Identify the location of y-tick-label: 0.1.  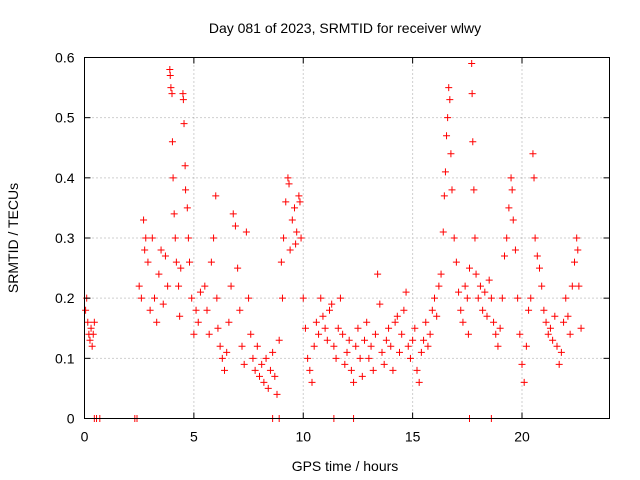
(65, 358).